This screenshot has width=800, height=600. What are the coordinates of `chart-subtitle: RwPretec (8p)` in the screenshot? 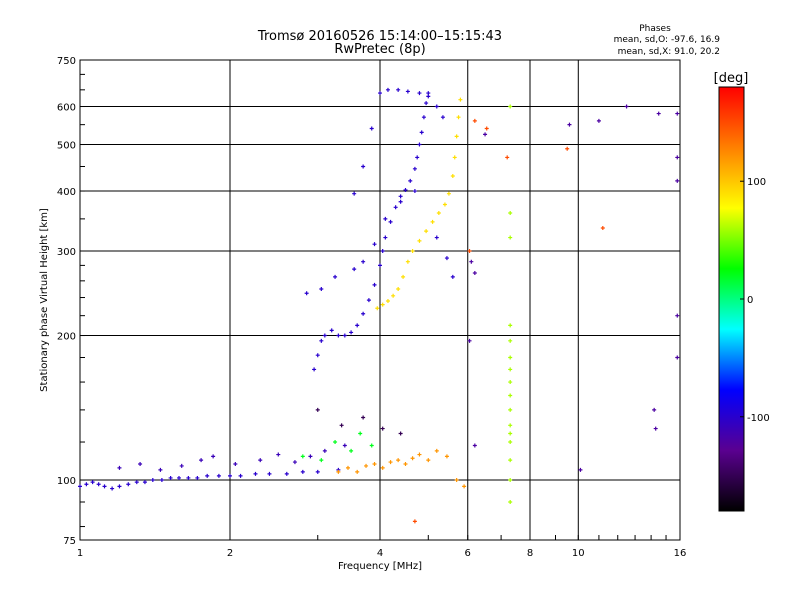 It's located at (379, 49).